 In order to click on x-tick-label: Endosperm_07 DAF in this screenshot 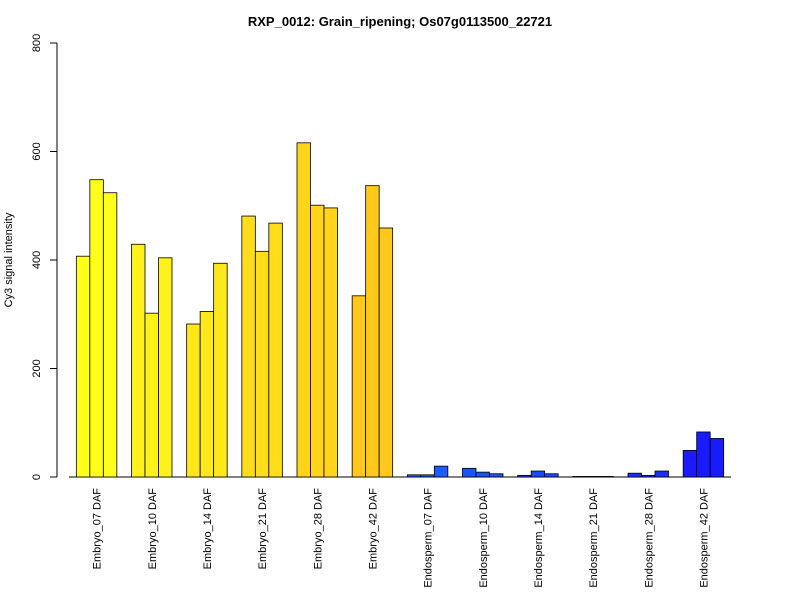, I will do `click(429, 538)`.